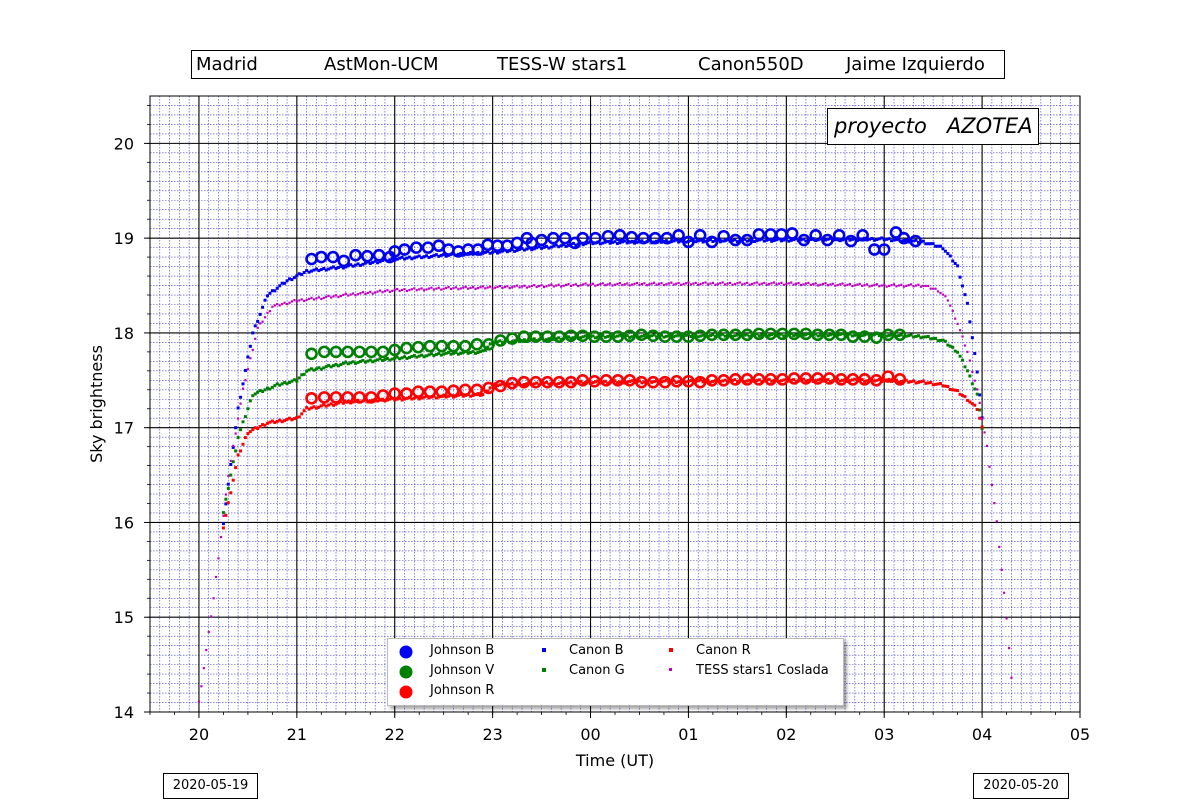 This screenshot has width=1200, height=800. Describe the element at coordinates (562, 64) in the screenshot. I see `header-photometer: TESS-W stars1` at that location.